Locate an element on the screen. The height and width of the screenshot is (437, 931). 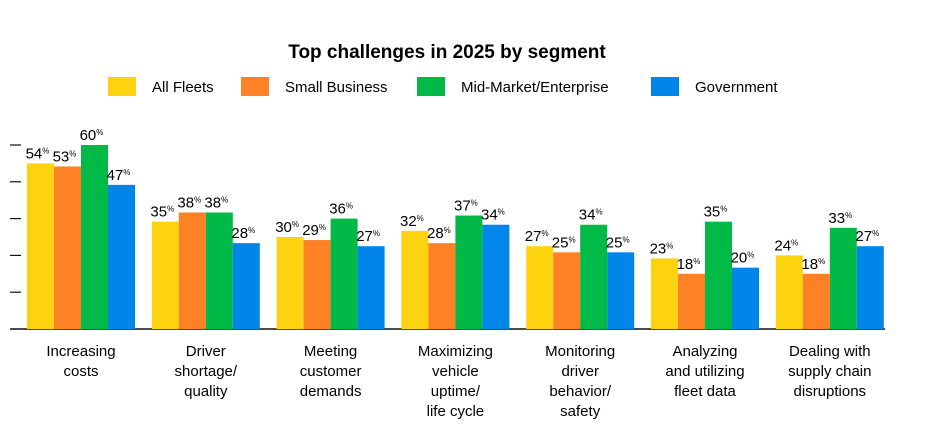
data-label: 30% is located at coordinates (287, 227).